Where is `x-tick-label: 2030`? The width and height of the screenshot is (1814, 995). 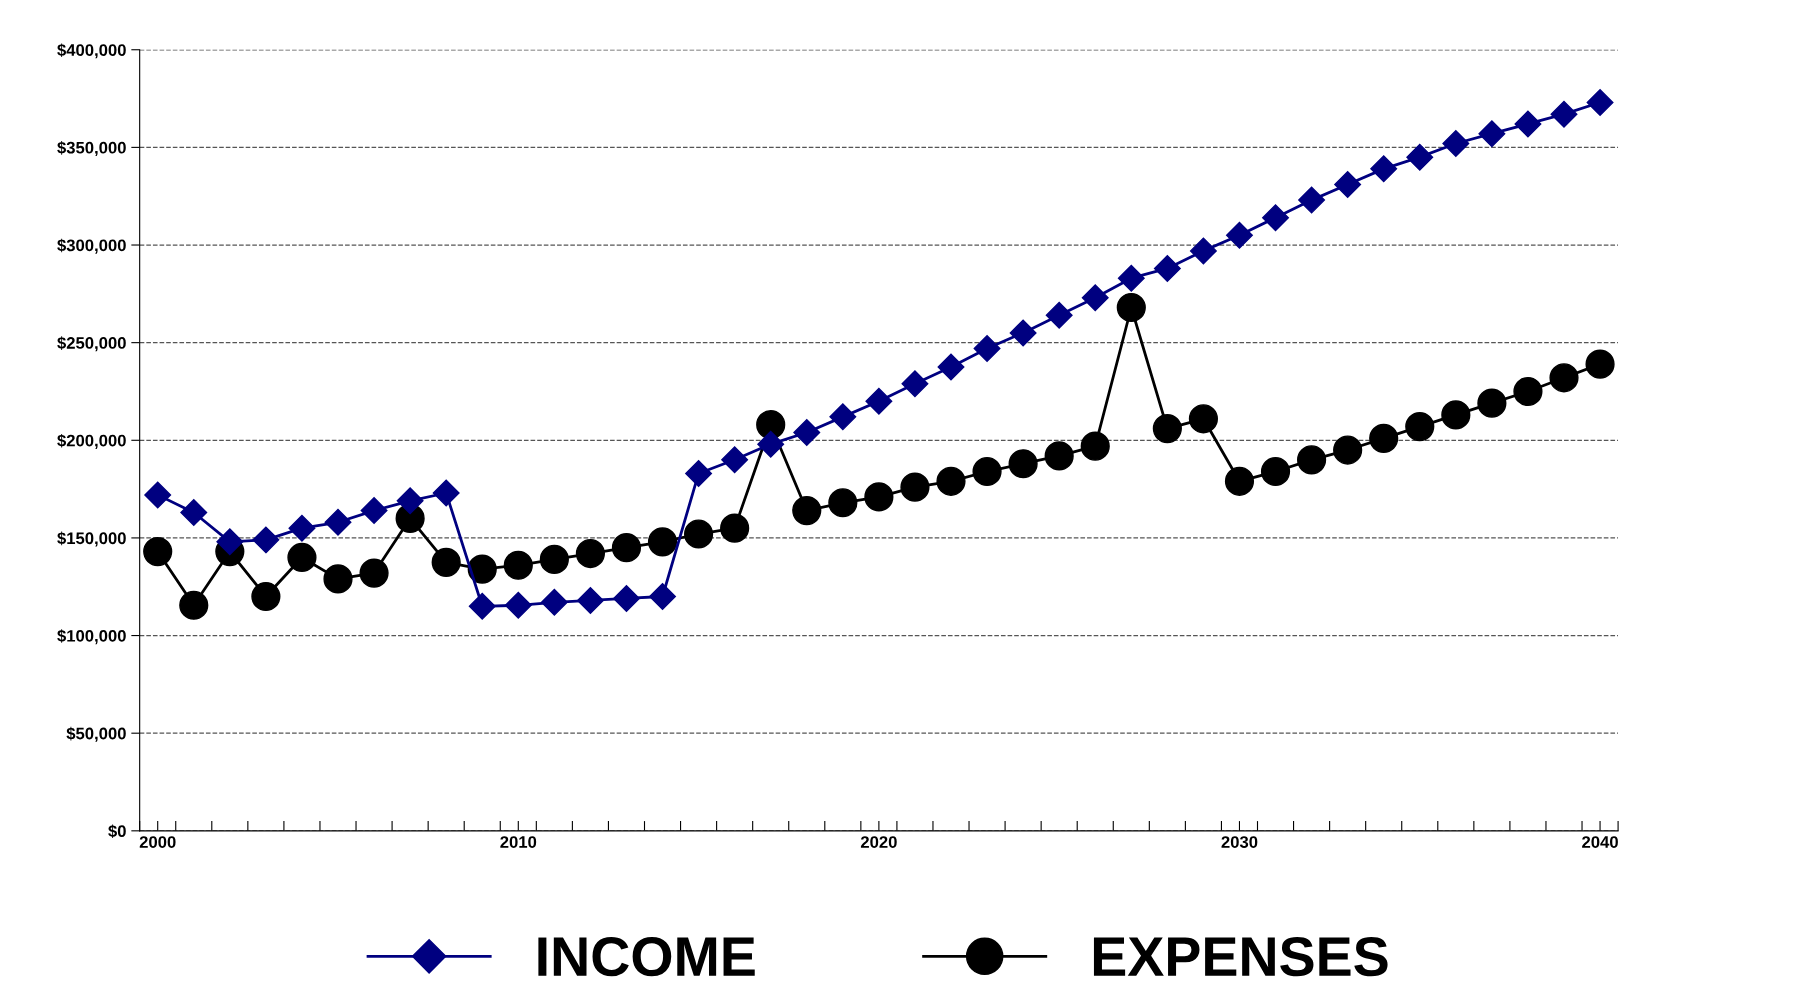 x-tick-label: 2030 is located at coordinates (1239, 842).